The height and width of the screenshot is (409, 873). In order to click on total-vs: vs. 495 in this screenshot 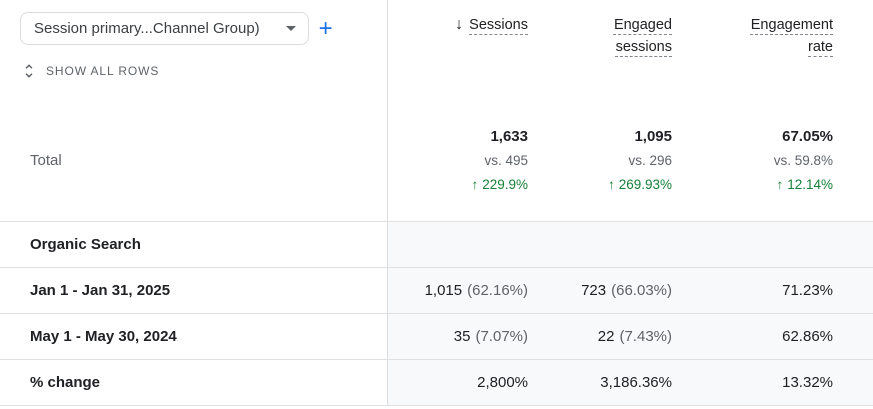, I will do `click(506, 160)`.